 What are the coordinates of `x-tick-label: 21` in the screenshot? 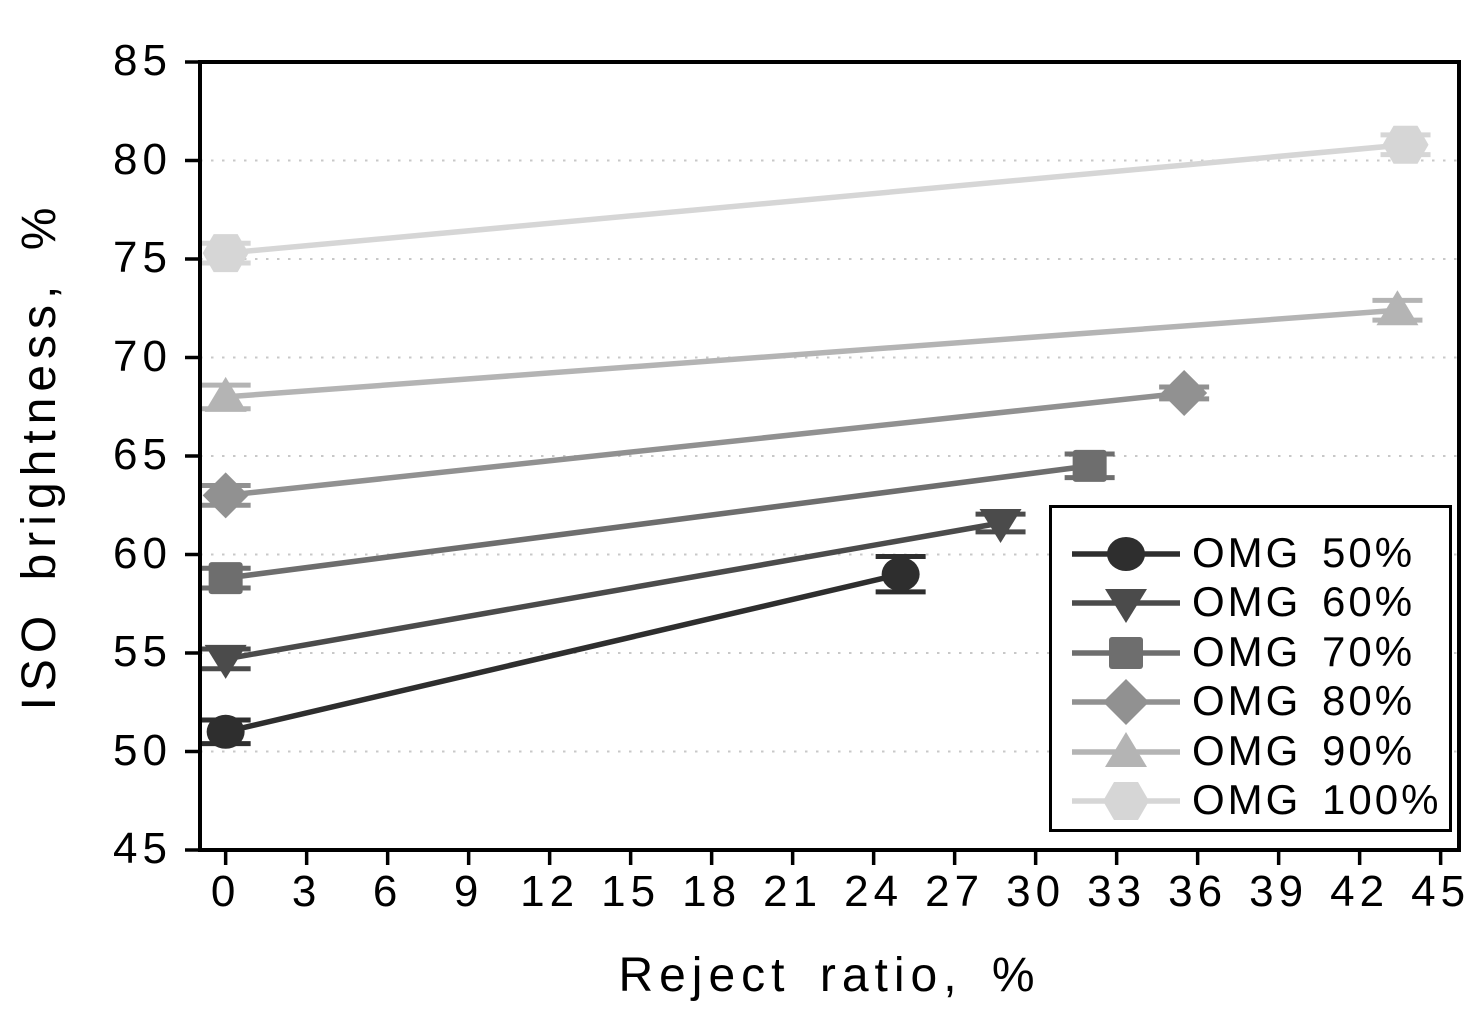 It's located at (793, 891).